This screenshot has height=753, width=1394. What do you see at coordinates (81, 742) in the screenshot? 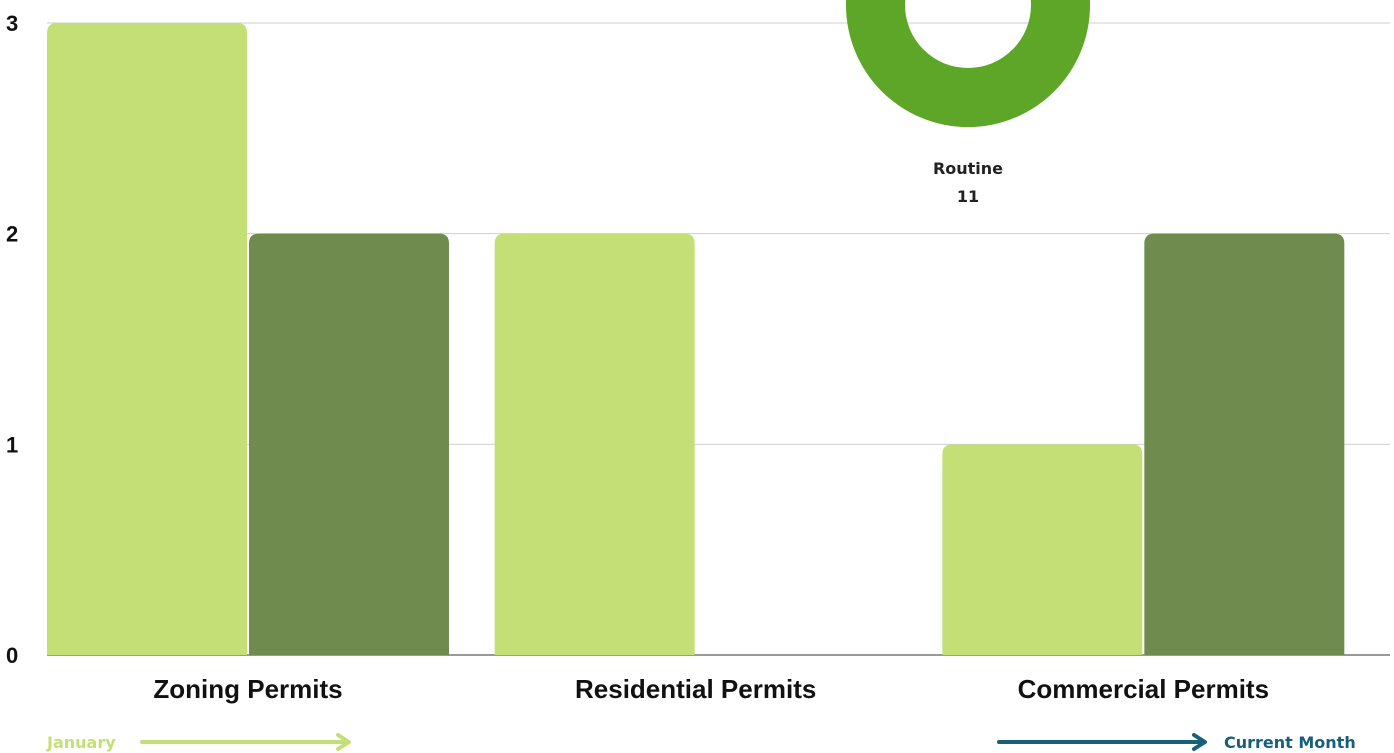
I see `legend-january-label: January` at bounding box center [81, 742].